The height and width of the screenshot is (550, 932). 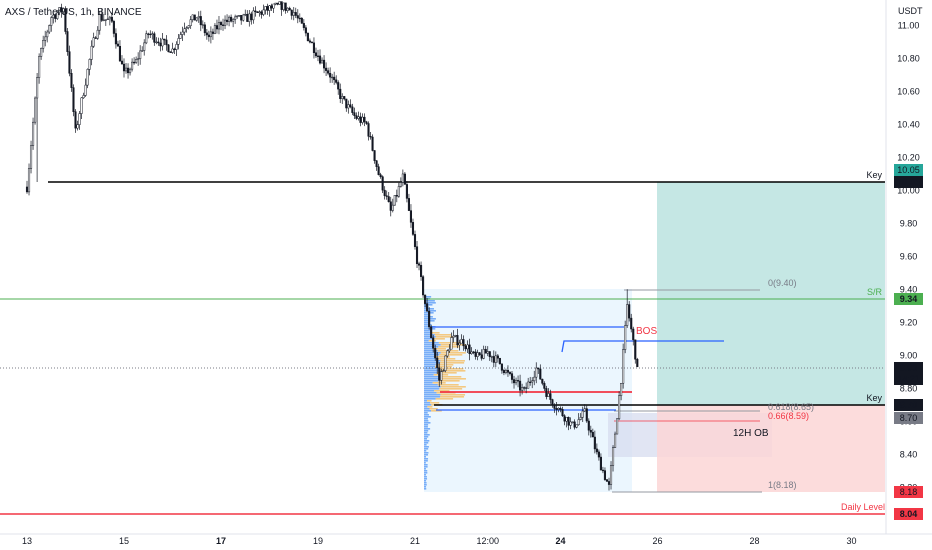 I want to click on currency-label: USDT, so click(x=910, y=11).